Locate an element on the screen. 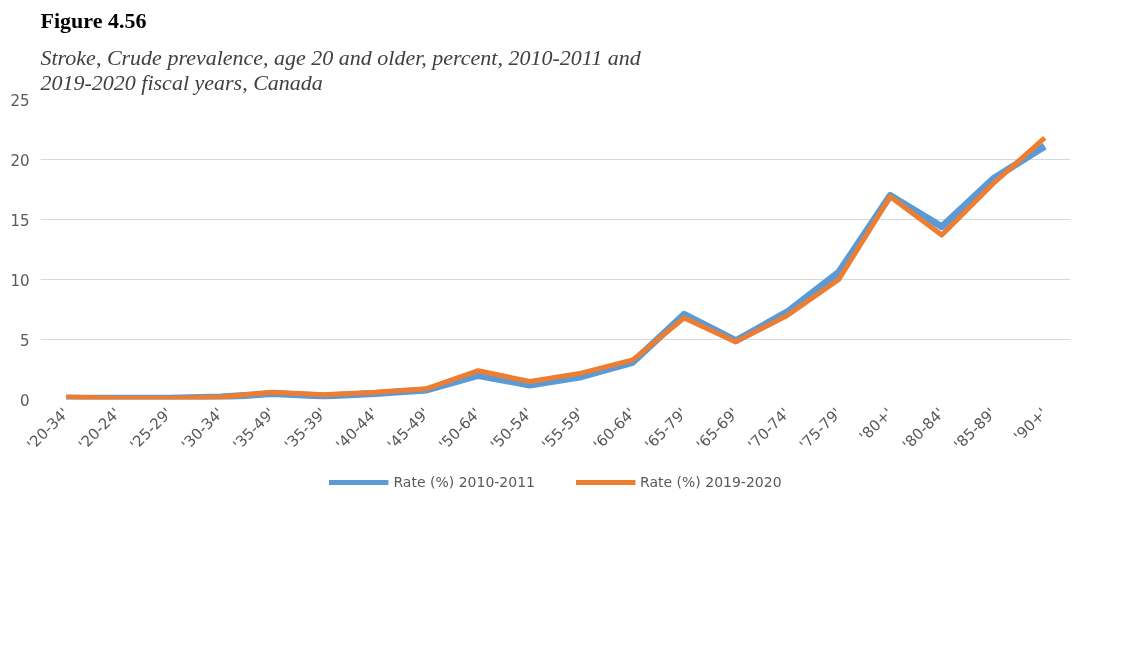  y-tick-label: 15 is located at coordinates (20, 220).